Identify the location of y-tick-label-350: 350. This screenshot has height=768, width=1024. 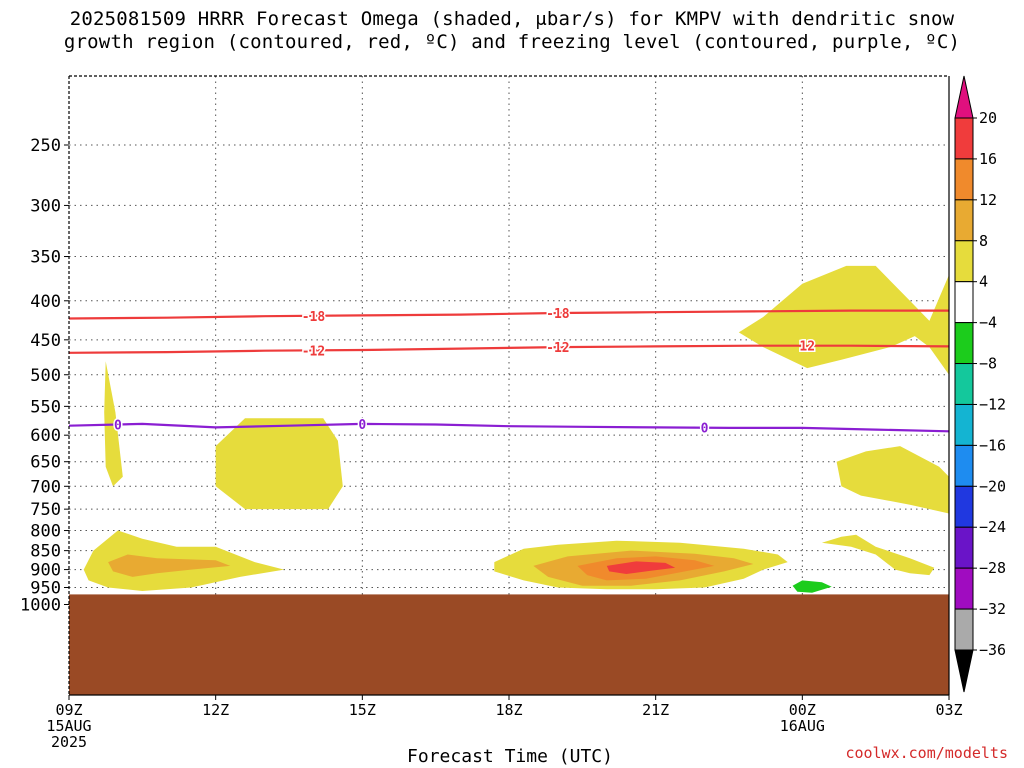
(45, 258).